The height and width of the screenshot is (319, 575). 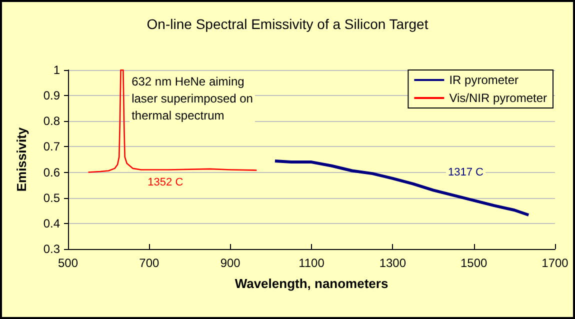 I want to click on y-tick-label: 0.9, so click(x=51, y=95).